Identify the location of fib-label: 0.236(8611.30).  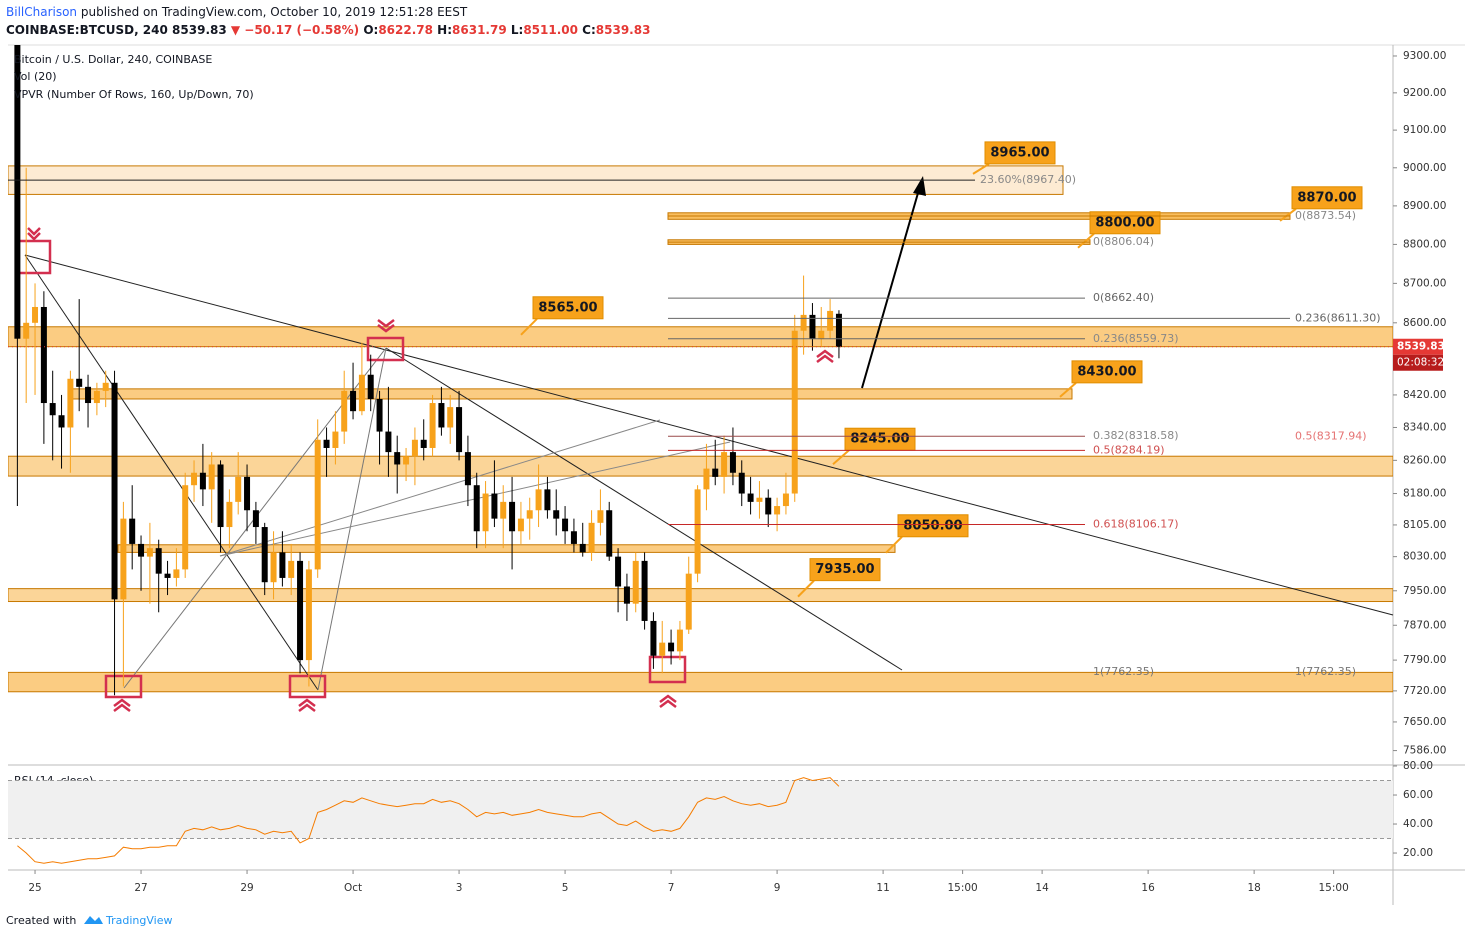
(1338, 317).